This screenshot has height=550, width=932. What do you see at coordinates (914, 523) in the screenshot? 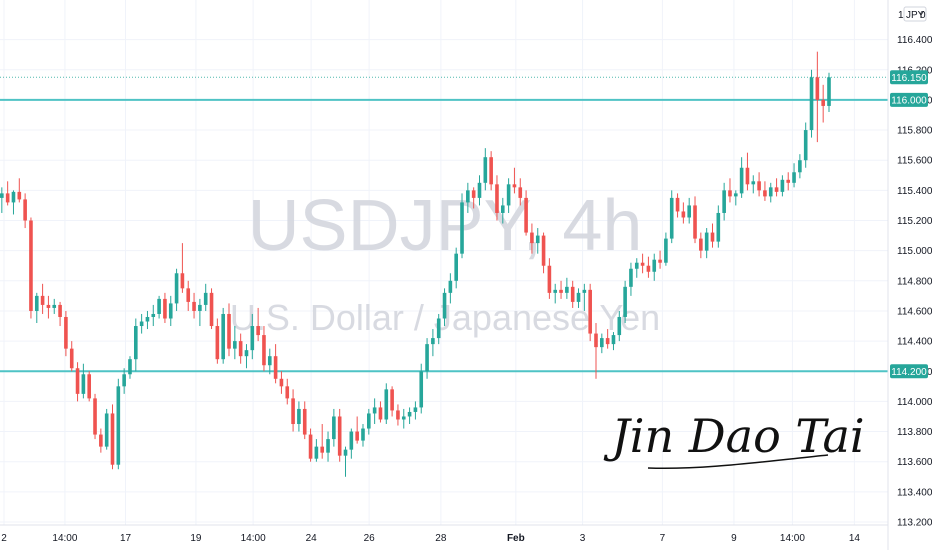
I see `price-tick-label: 113.200` at bounding box center [914, 523].